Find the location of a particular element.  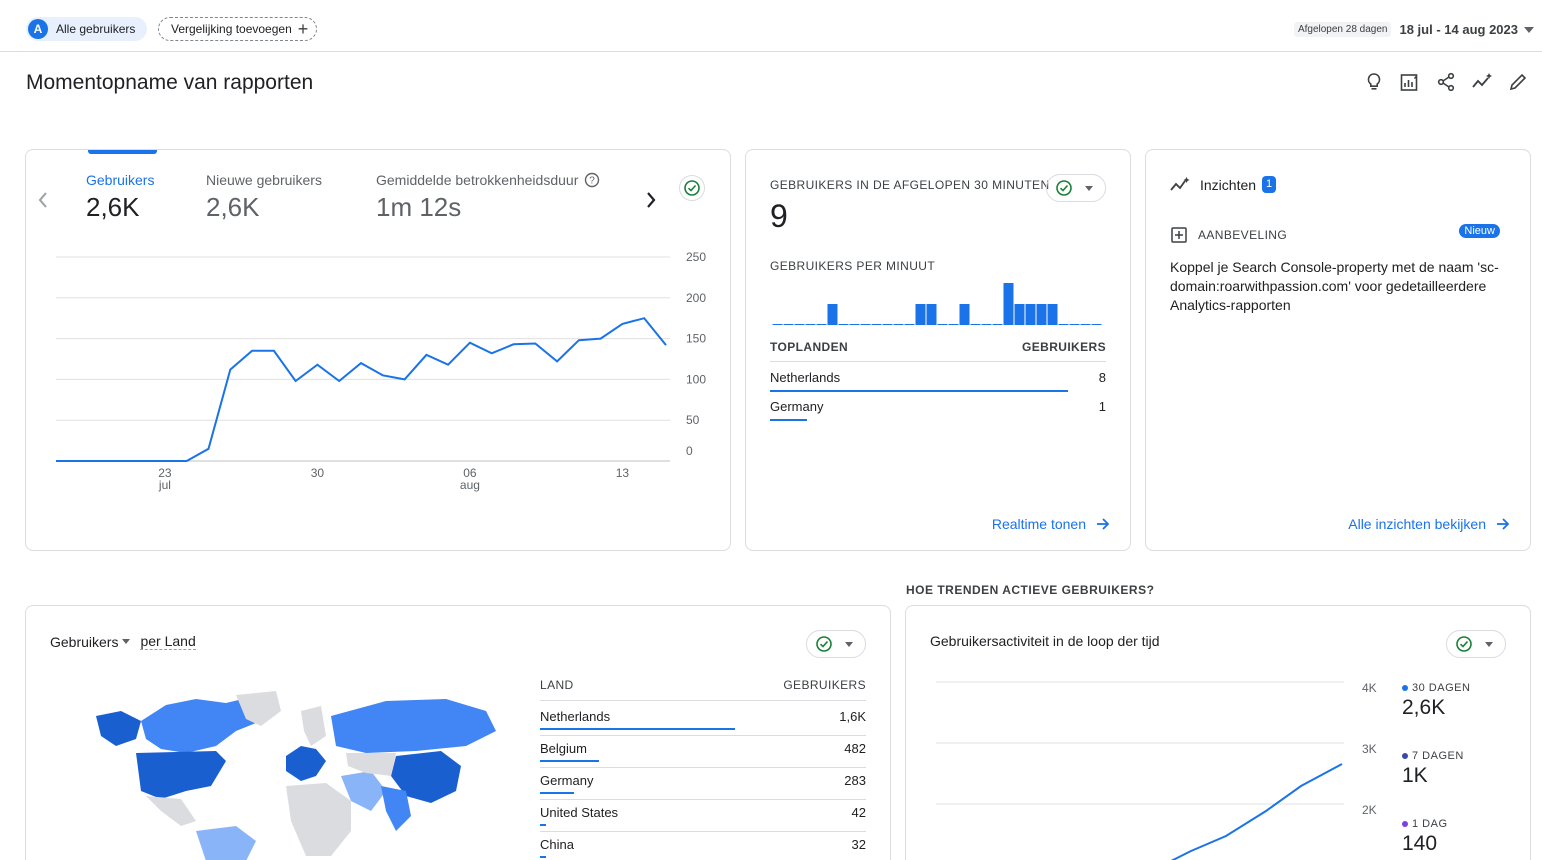

y-tick-label: 0 is located at coordinates (689, 451).